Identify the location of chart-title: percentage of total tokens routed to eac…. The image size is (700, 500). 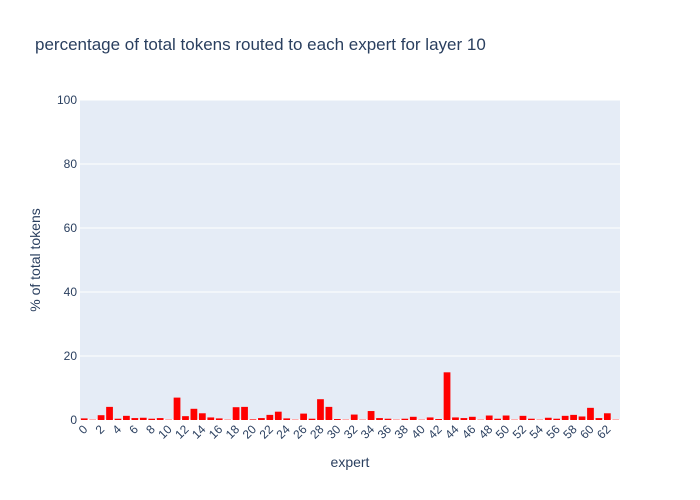
(260, 44).